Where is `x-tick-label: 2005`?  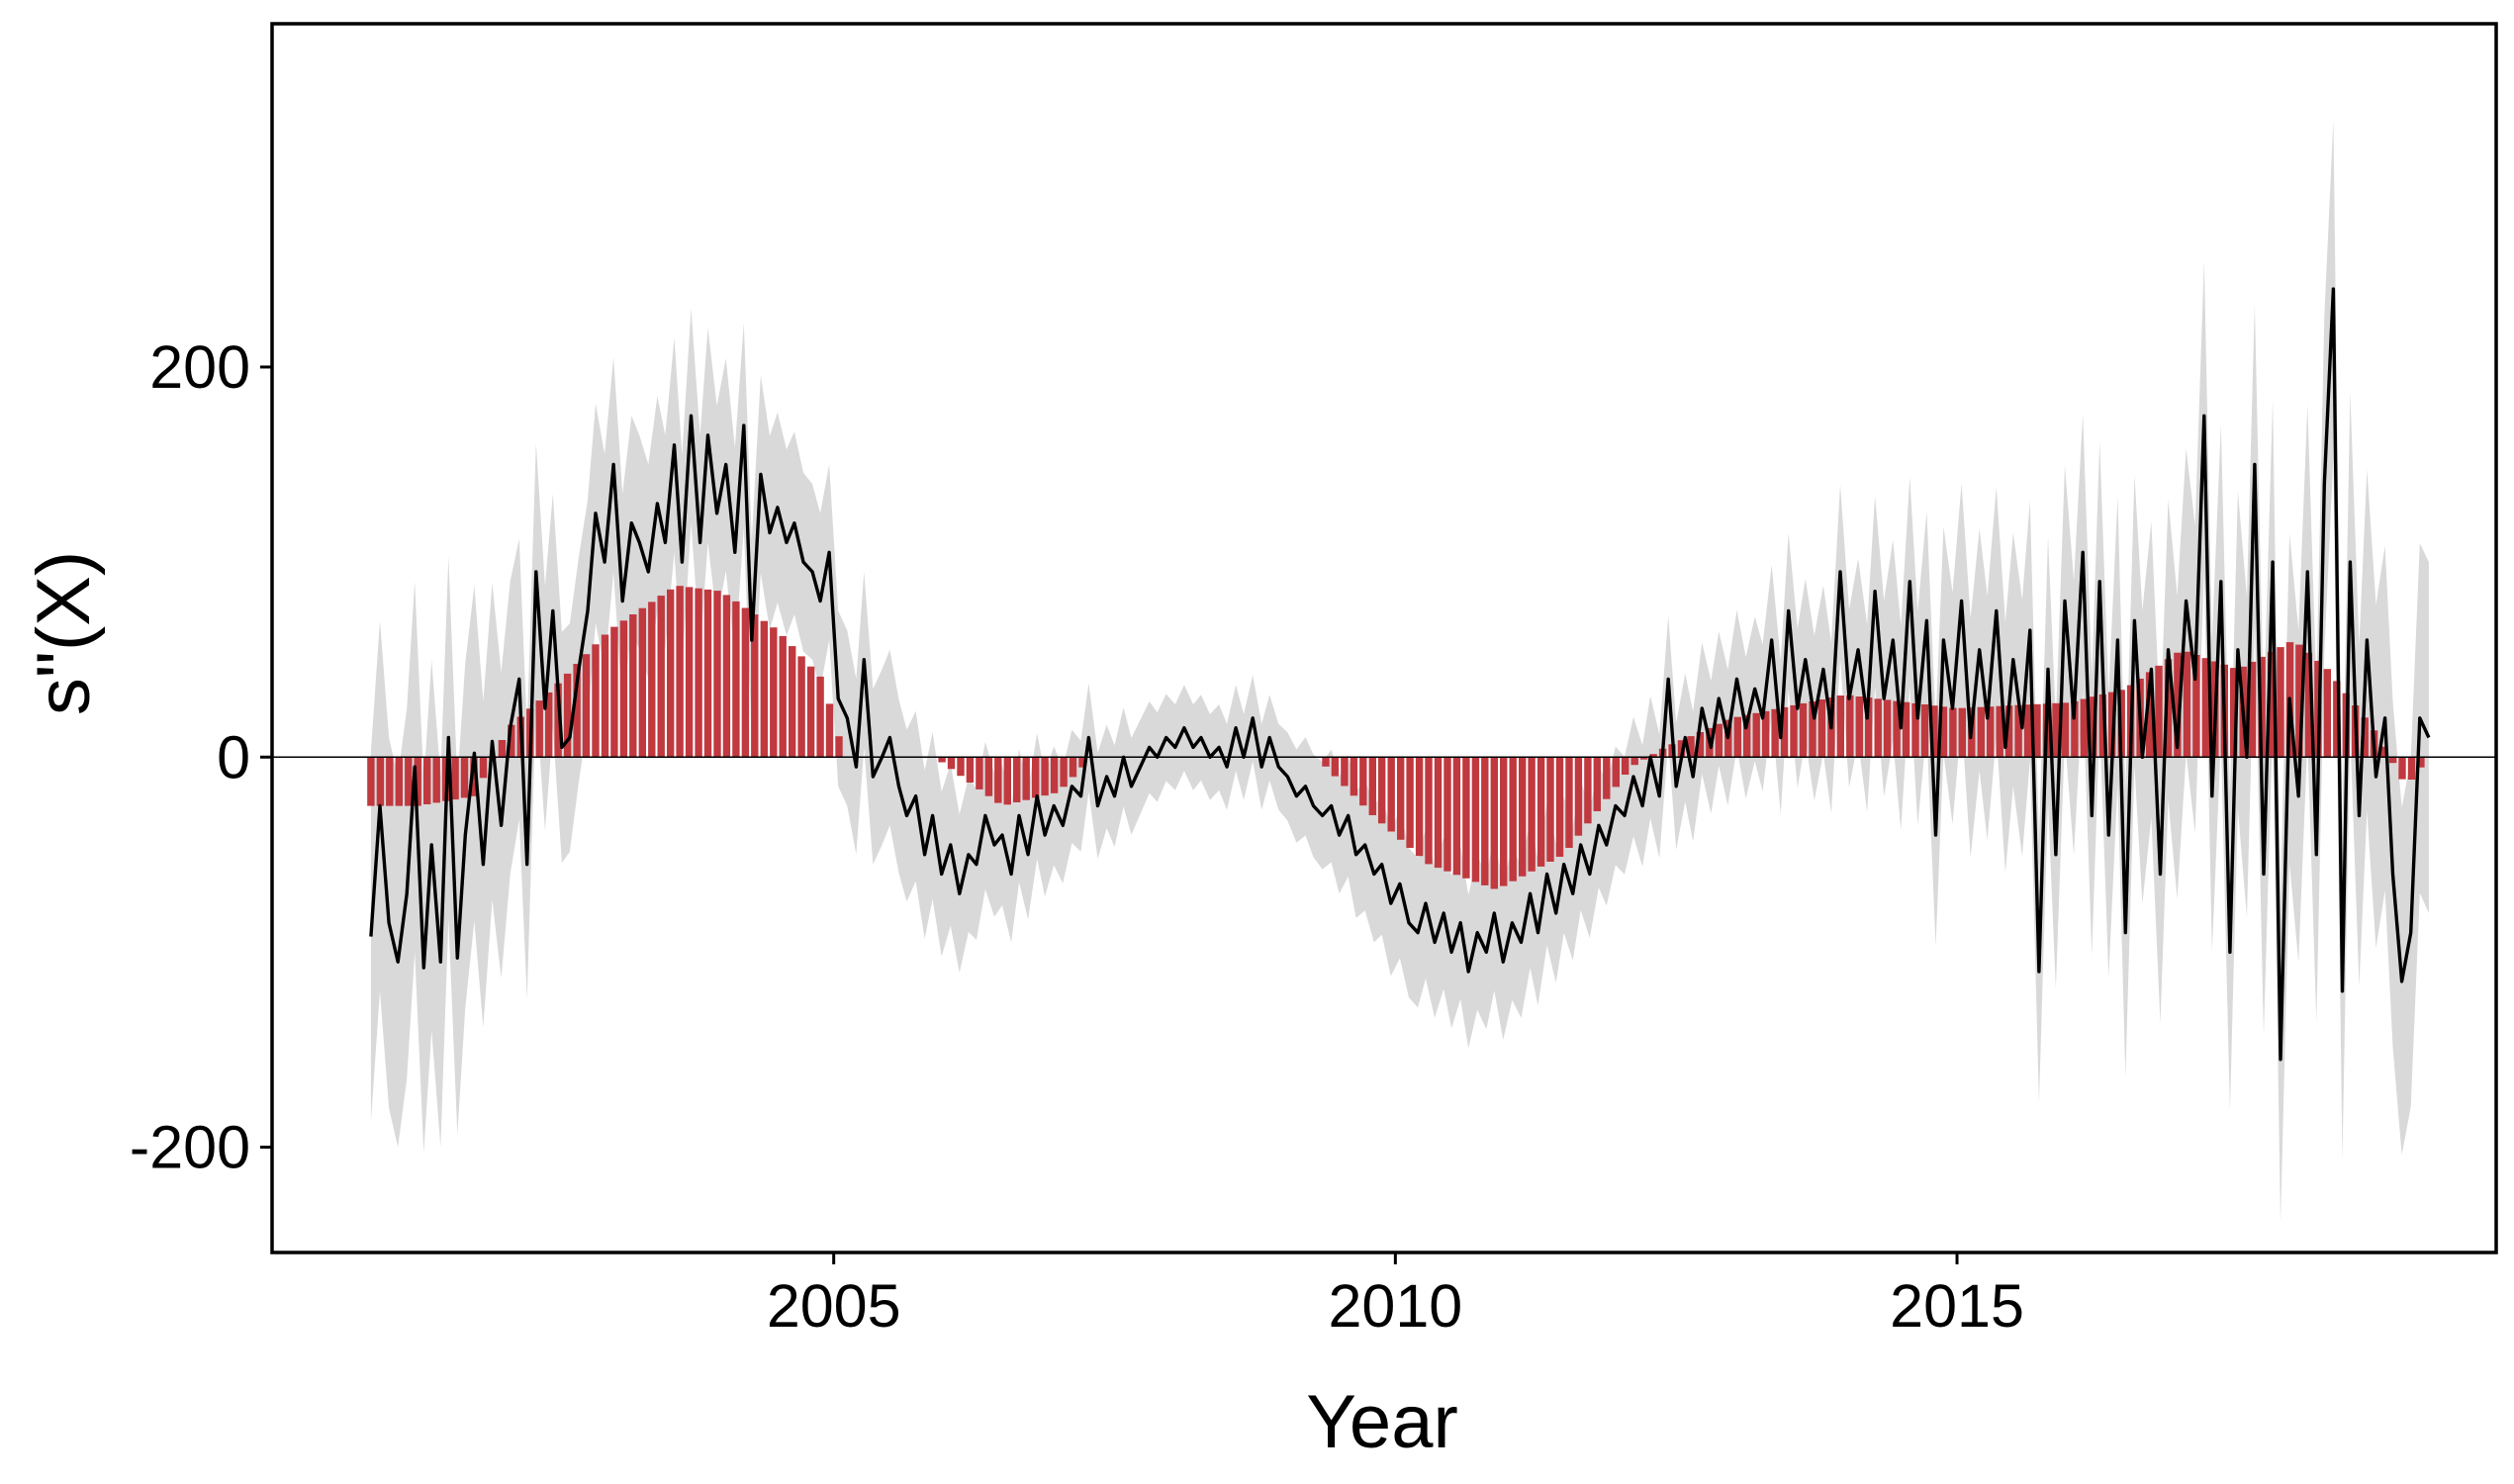 x-tick-label: 2005 is located at coordinates (834, 1306).